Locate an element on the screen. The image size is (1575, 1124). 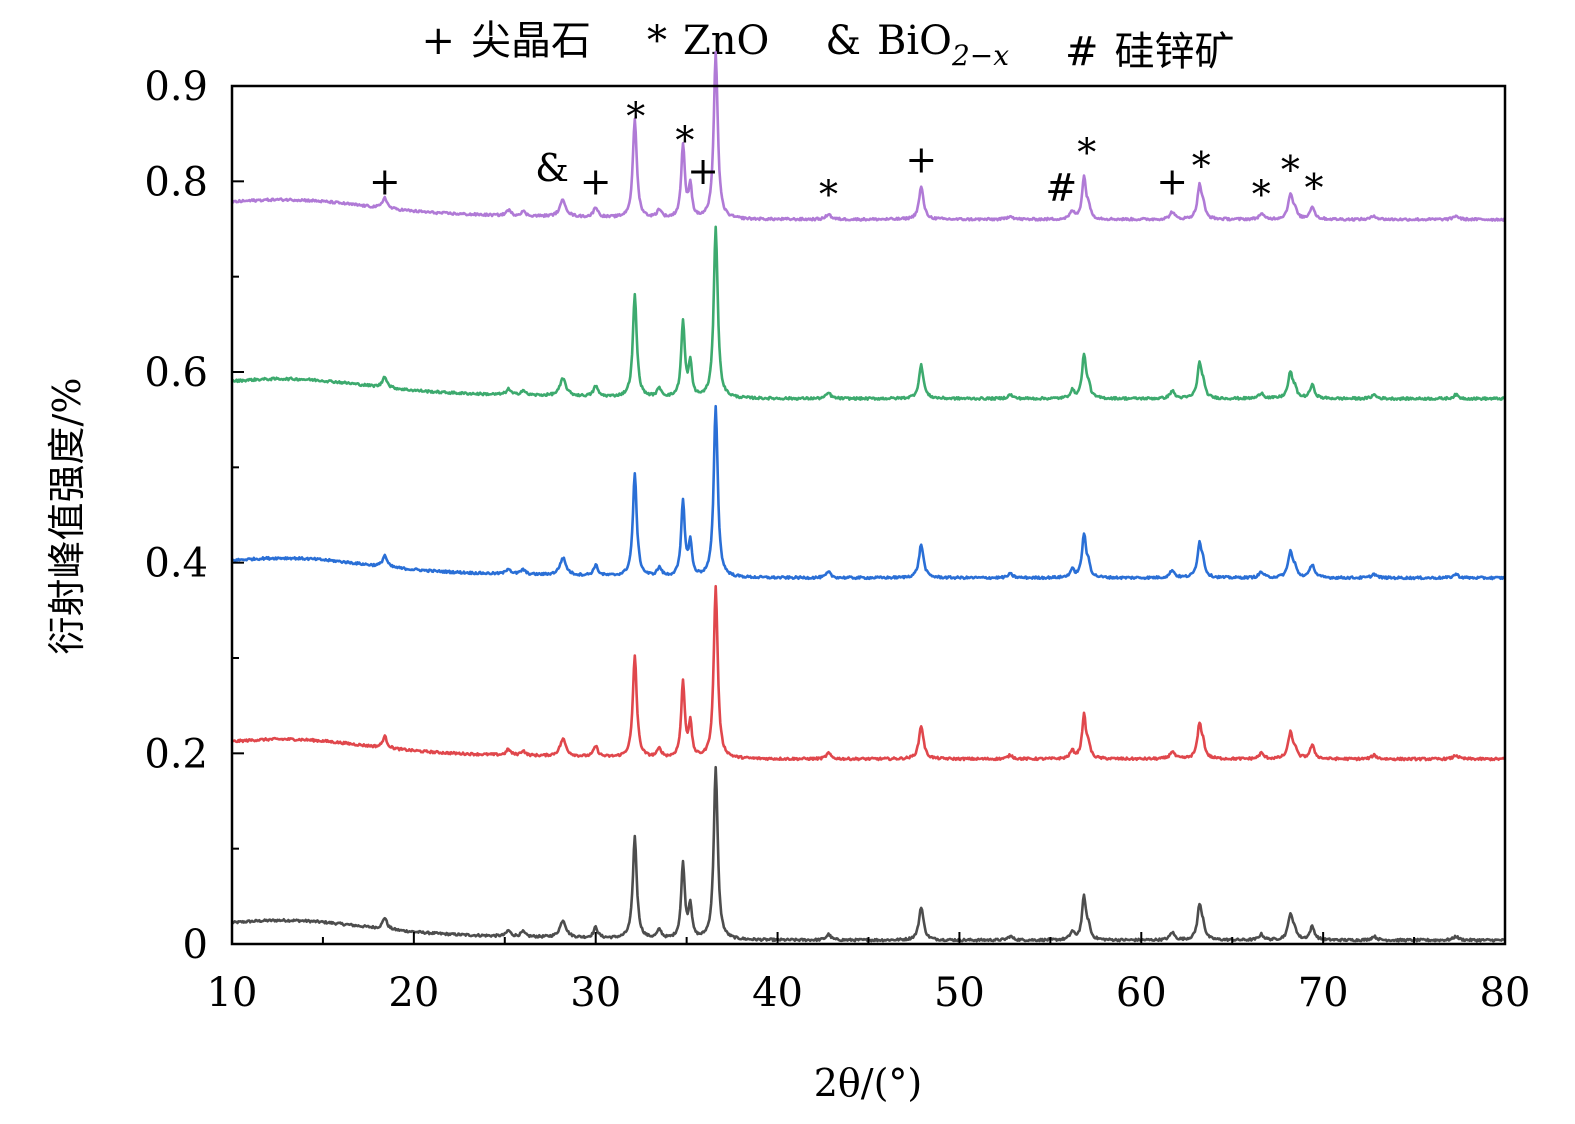
legend-symbol: + is located at coordinates (438, 41).